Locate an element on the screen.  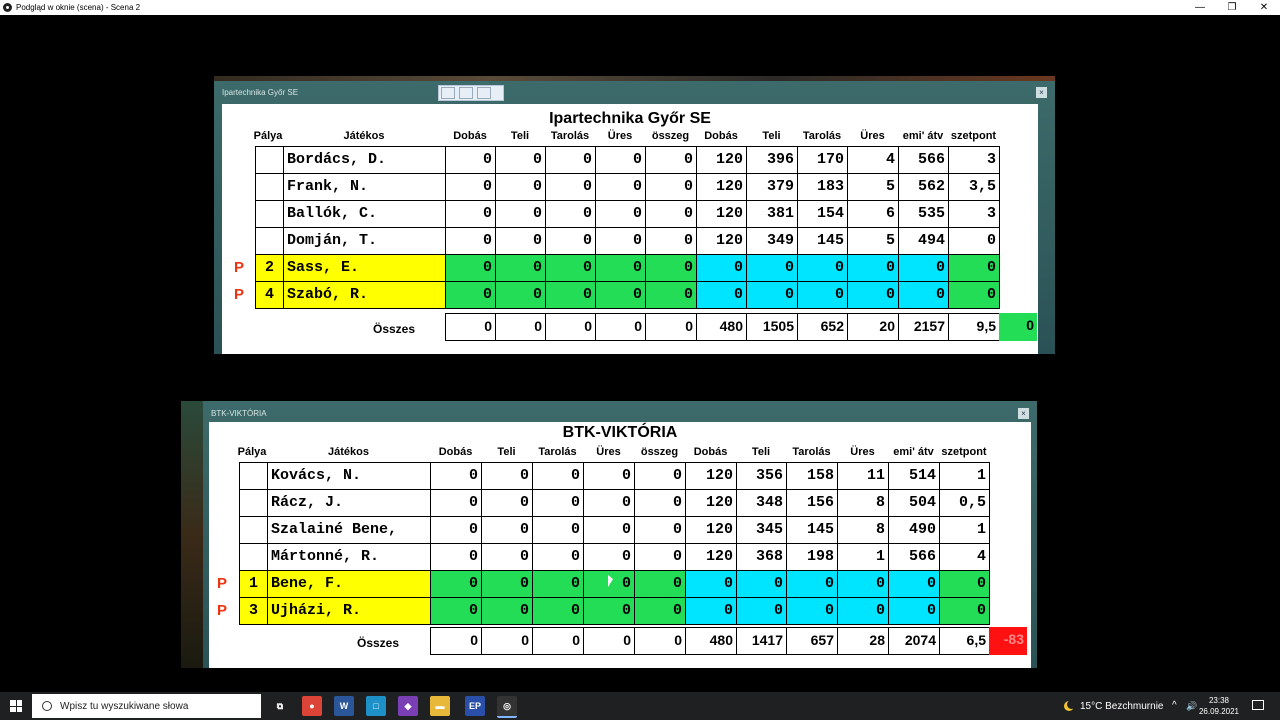
task-view-icon: ⧉ is located at coordinates (280, 705).